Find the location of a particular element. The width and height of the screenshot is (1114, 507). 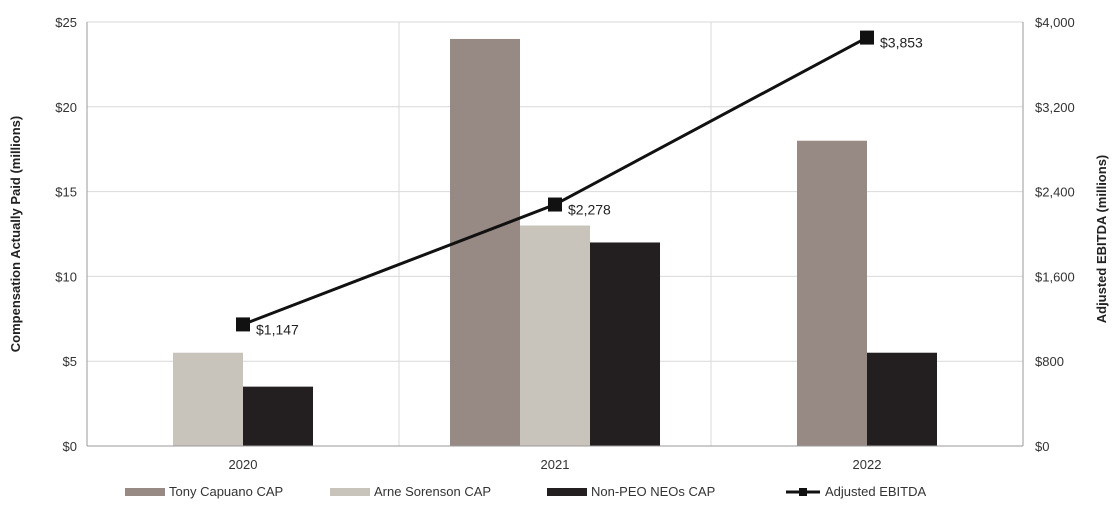

y-tick-label: $10 is located at coordinates (66, 276).